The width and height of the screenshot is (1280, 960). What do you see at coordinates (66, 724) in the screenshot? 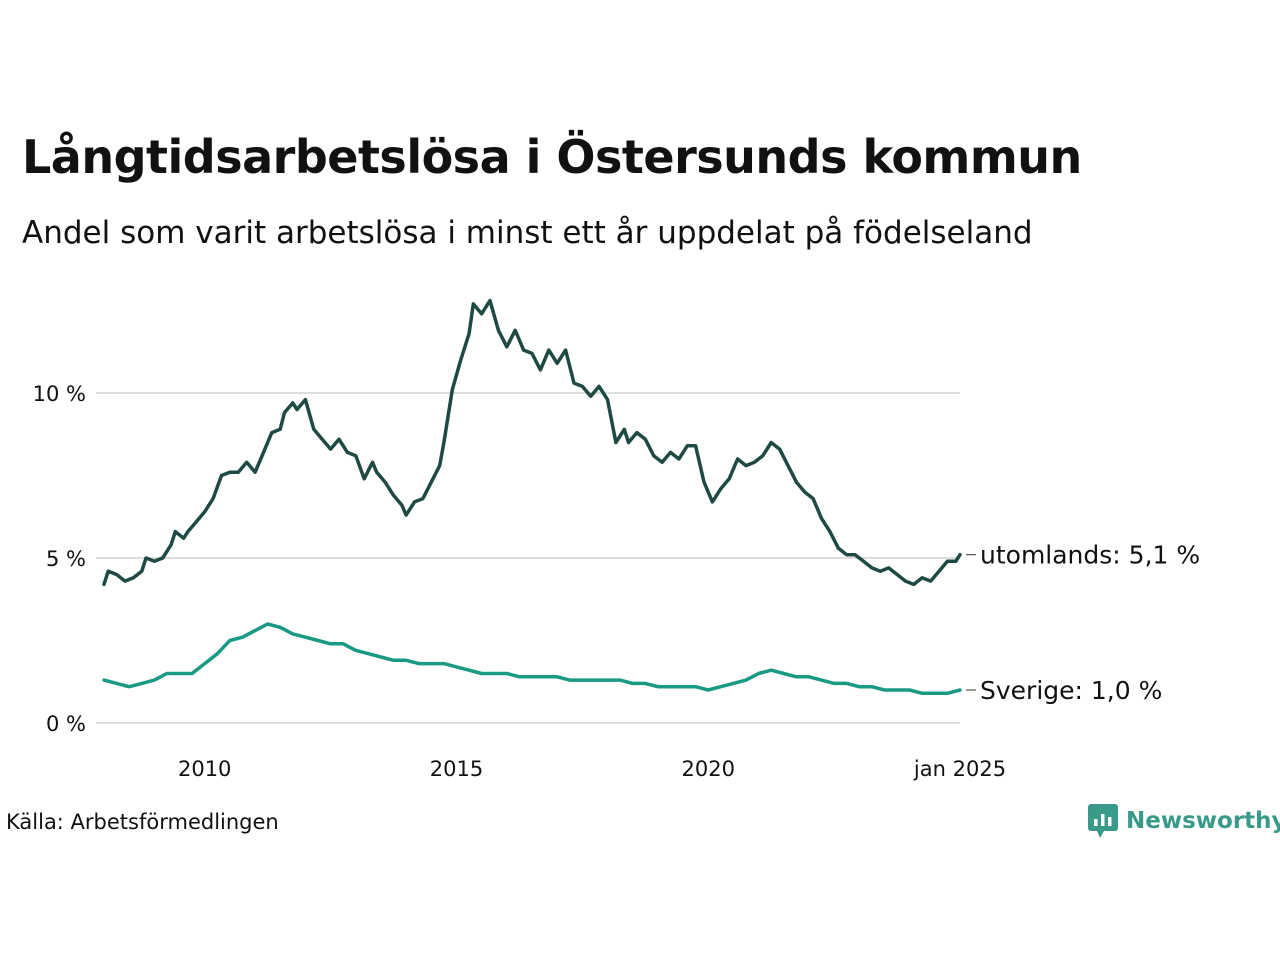
I see `y-tick-label: 0 %` at bounding box center [66, 724].